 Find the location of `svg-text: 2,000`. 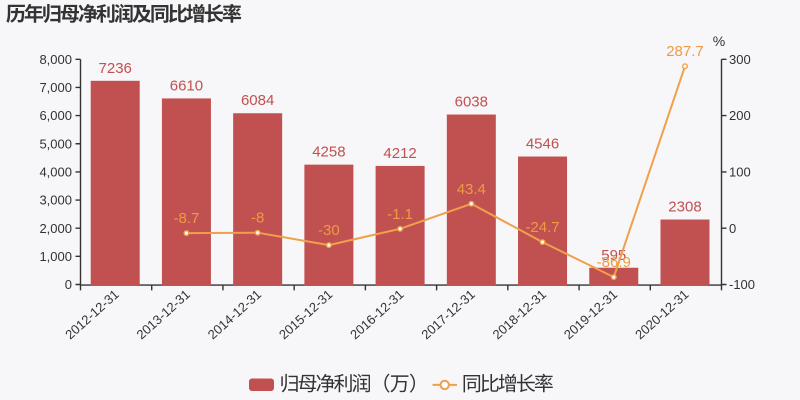

svg-text: 2,000 is located at coordinates (55, 228).